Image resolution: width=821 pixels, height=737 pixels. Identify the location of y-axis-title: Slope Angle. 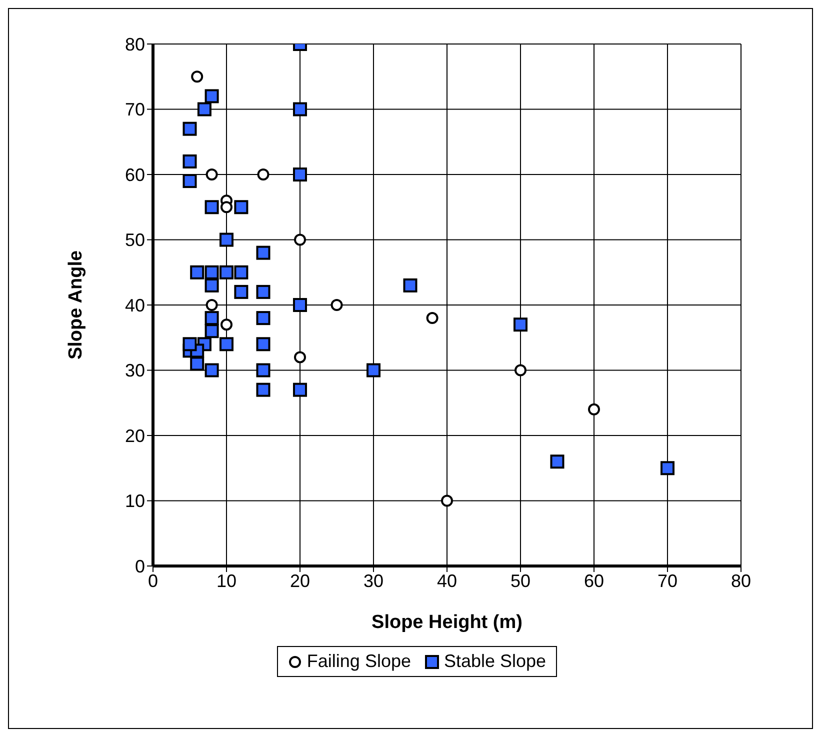
(76, 305).